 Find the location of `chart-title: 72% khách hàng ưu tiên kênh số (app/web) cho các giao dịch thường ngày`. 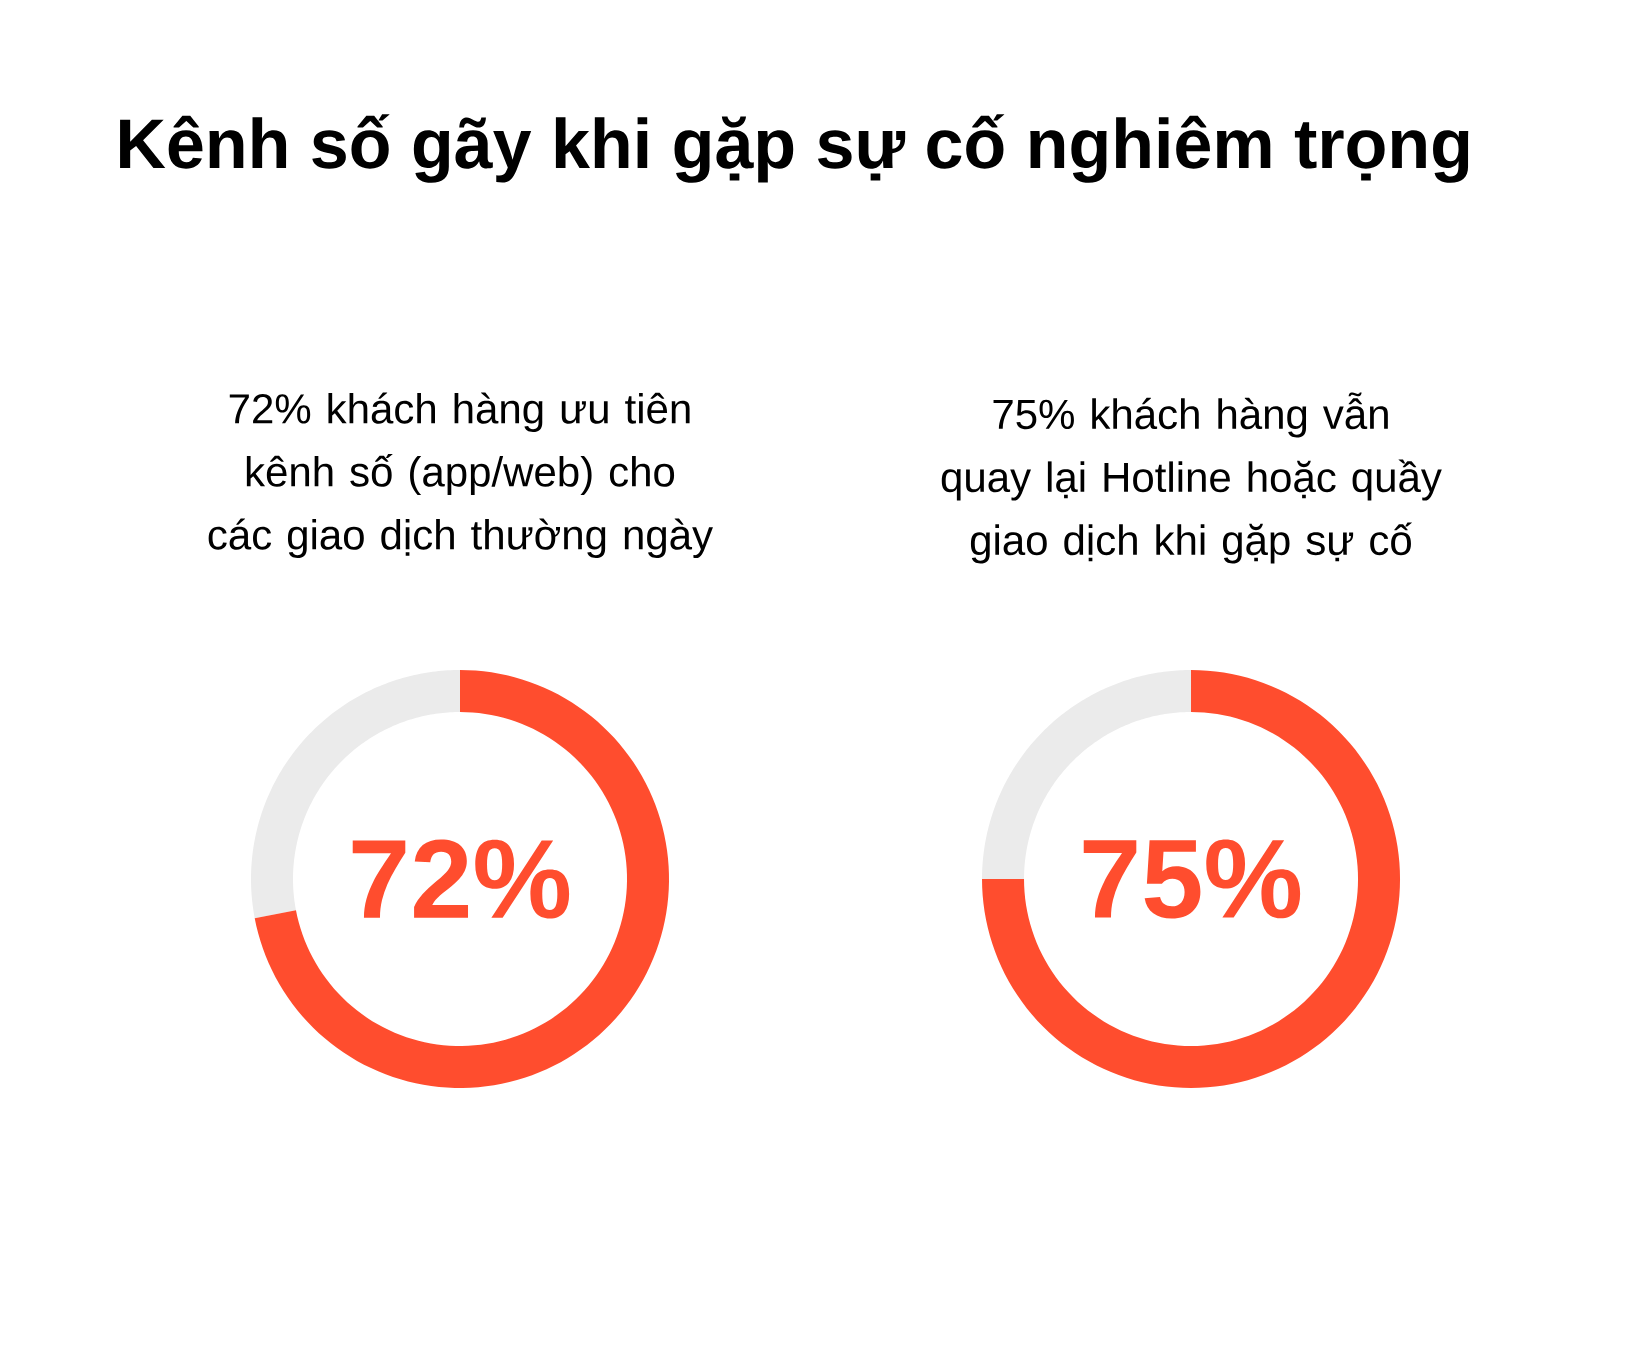

chart-title: 72% khách hàng ưu tiên kênh số (app/web) cho các giao dịch thường ngày is located at coordinates (460, 475).